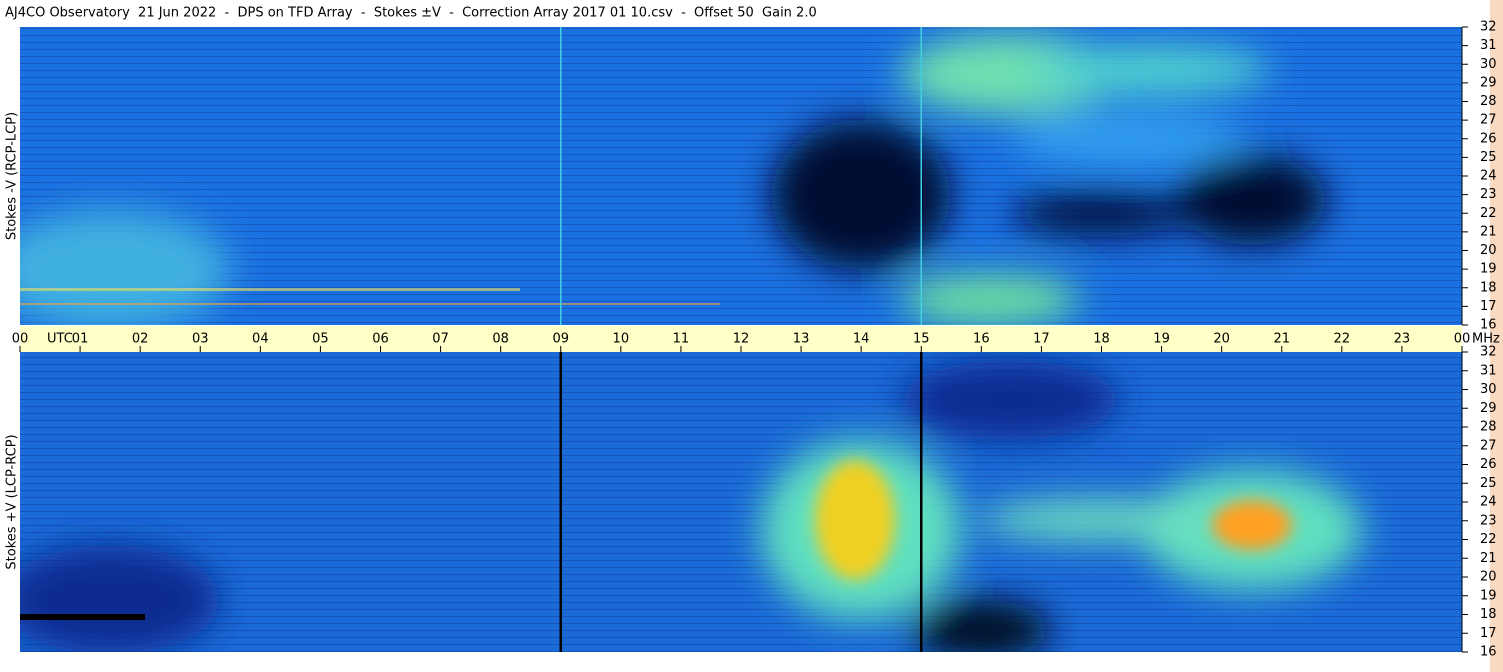 Image resolution: width=1503 pixels, height=672 pixels. I want to click on x-tick-label: 11, so click(681, 339).